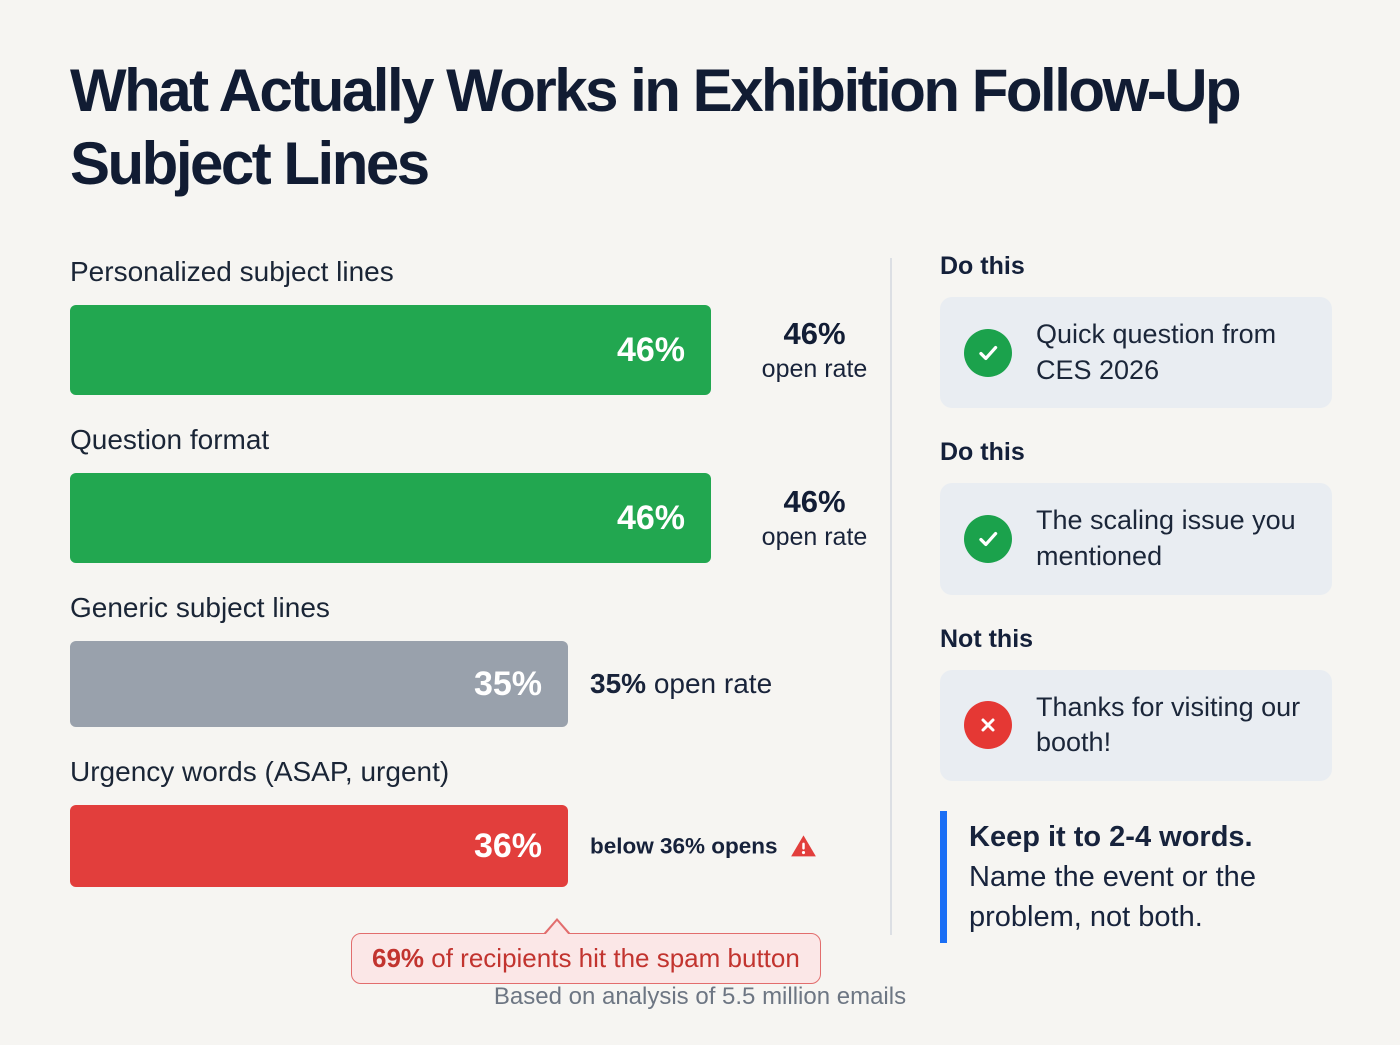 The height and width of the screenshot is (1045, 1400). What do you see at coordinates (319, 846) in the screenshot?
I see `bar-urgency: 36%` at bounding box center [319, 846].